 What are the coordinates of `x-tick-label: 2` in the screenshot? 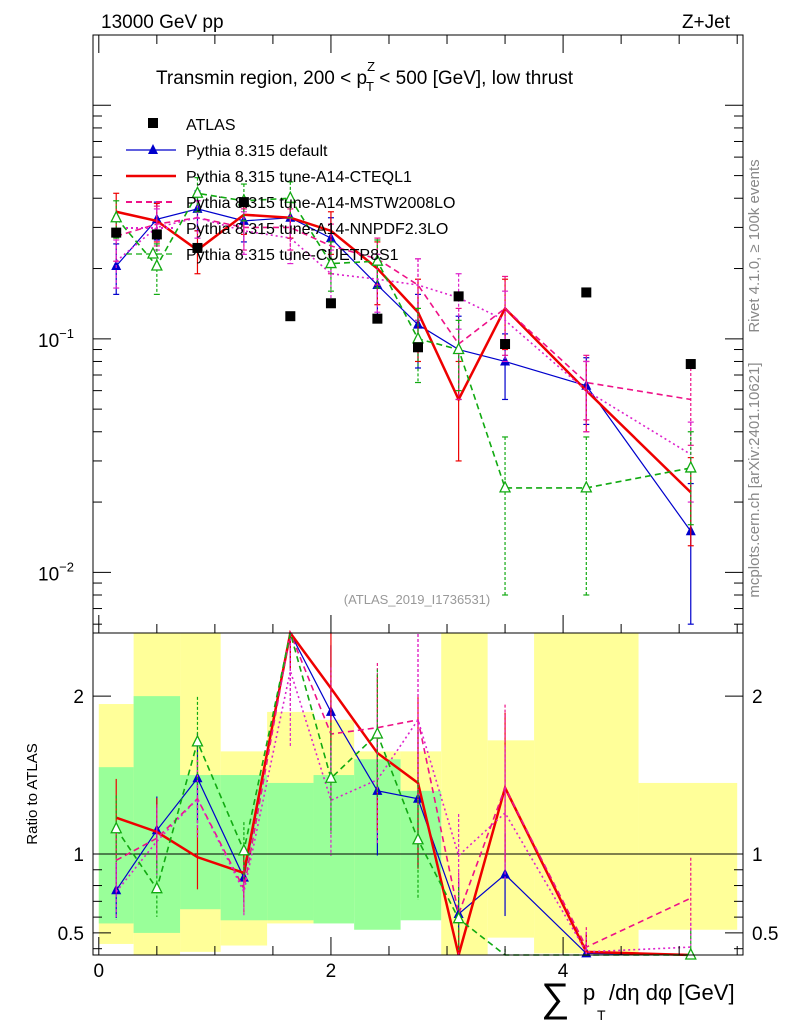 It's located at (331, 971).